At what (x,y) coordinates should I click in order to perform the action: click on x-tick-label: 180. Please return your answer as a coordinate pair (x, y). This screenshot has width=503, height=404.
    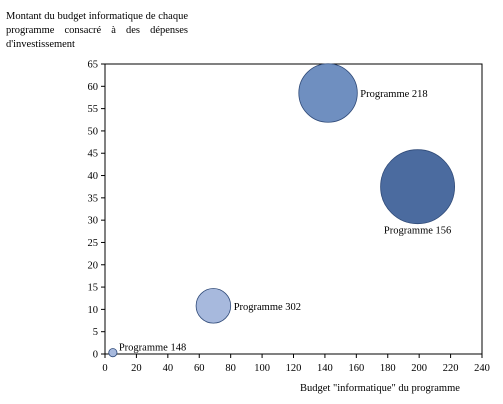
    Looking at the image, I should click on (388, 368).